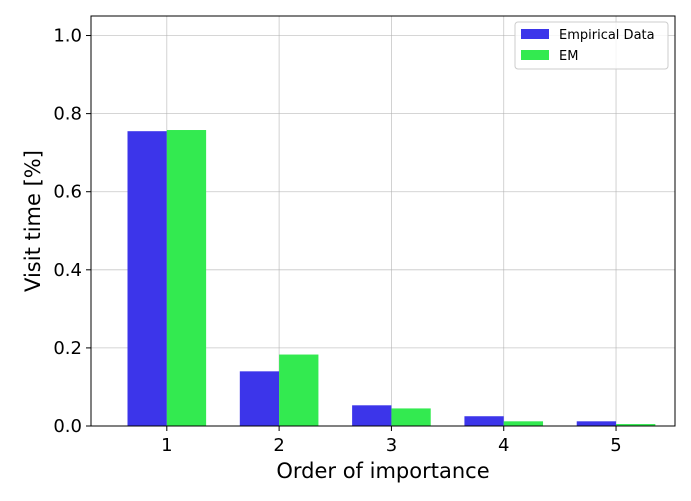 This screenshot has height=501, width=691. Describe the element at coordinates (67, 348) in the screenshot. I see `y-tick-label: 0.2` at that location.